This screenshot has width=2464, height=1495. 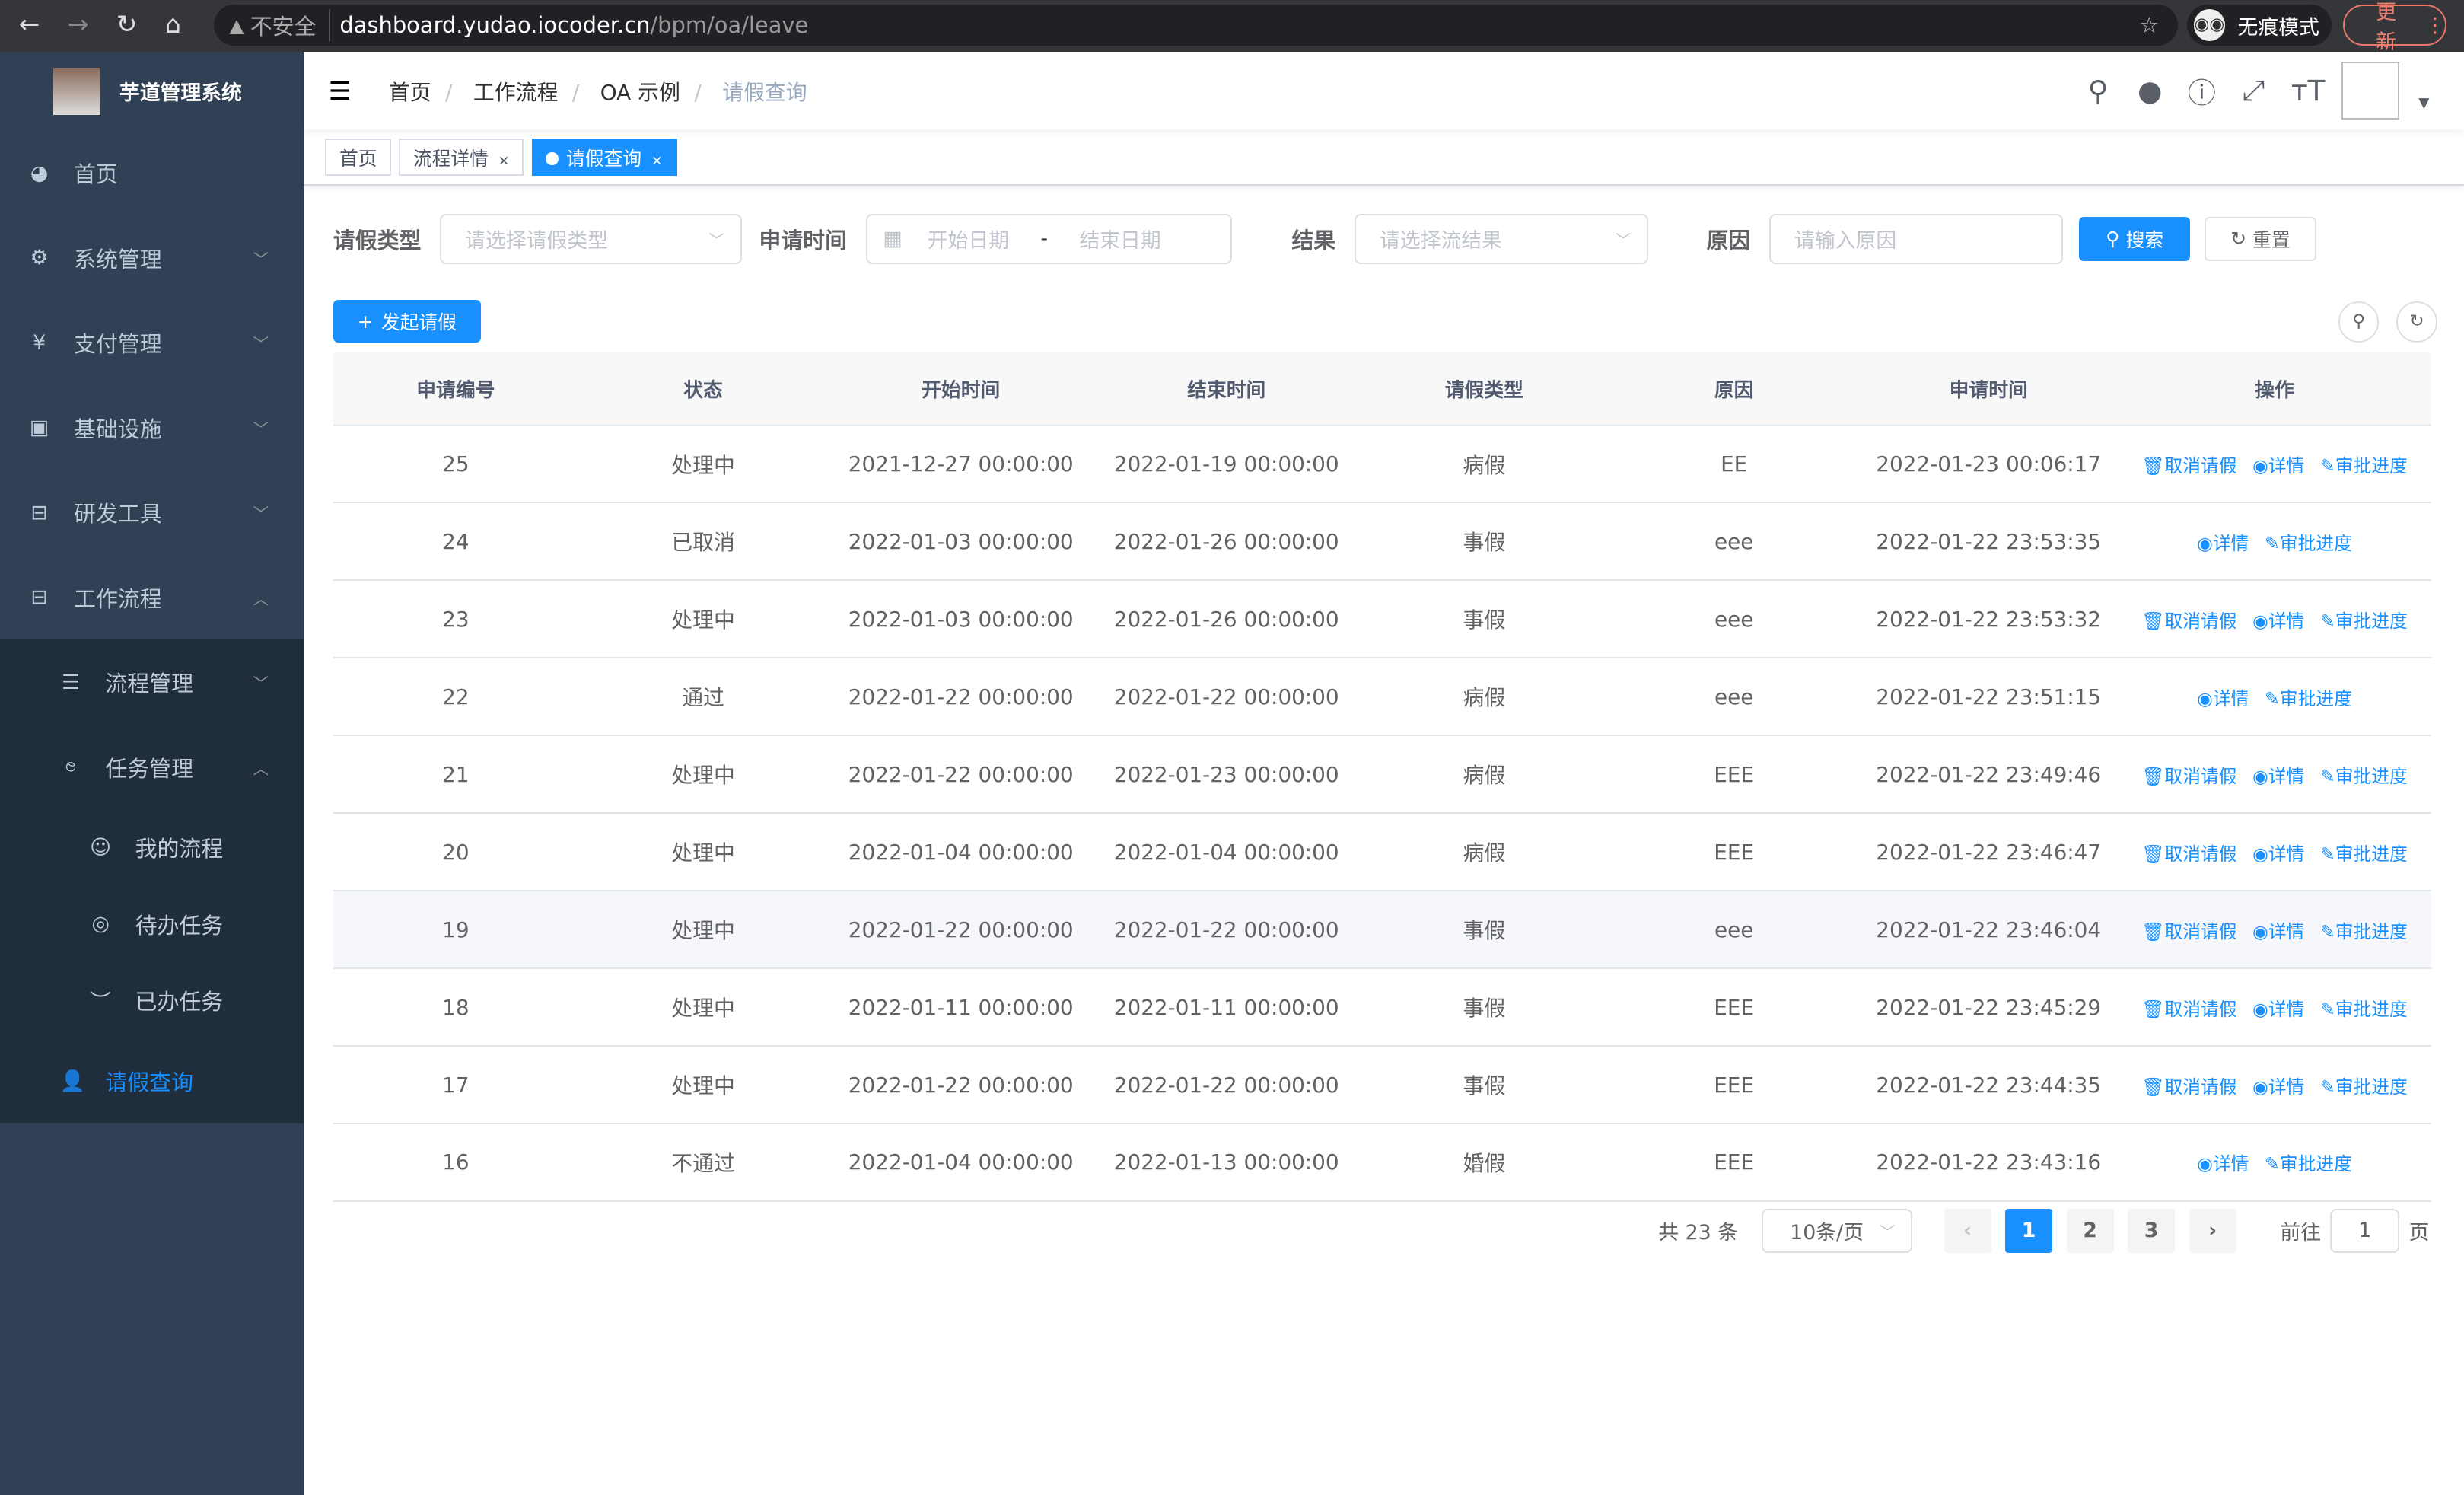 What do you see at coordinates (2201, 93) in the screenshot?
I see `help-icon: ⓘ` at bounding box center [2201, 93].